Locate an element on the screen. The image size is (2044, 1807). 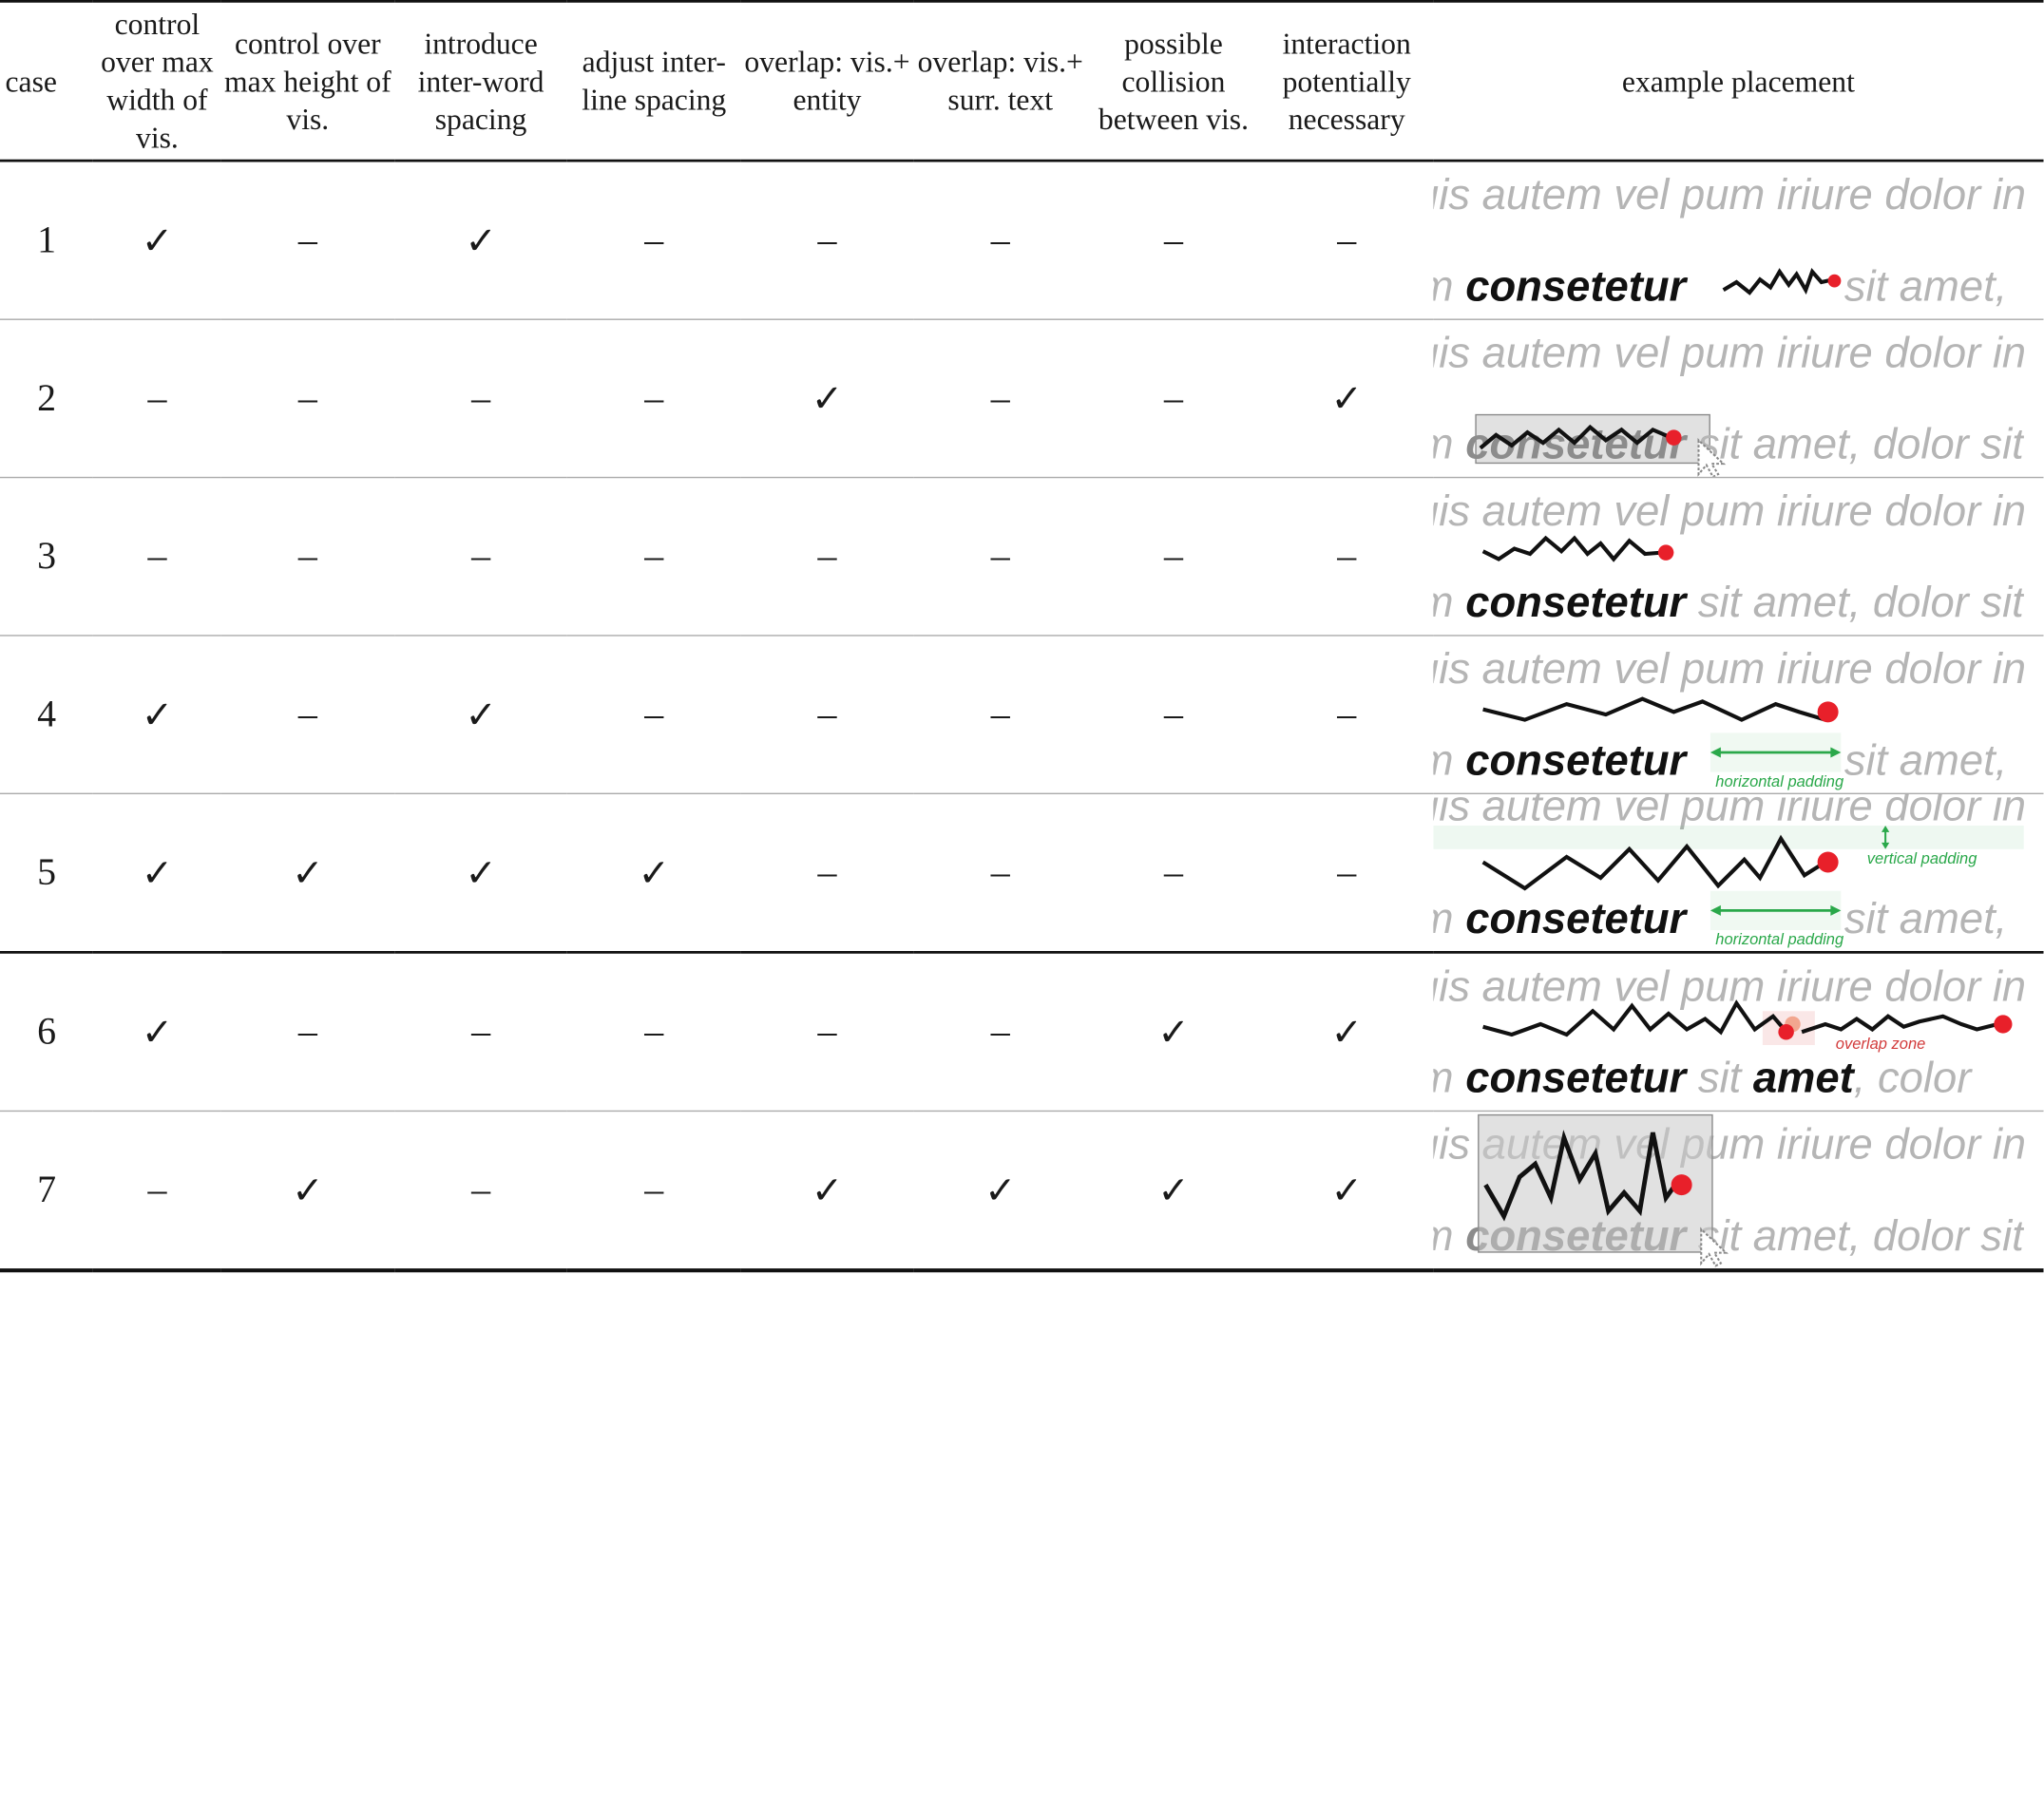
case-number: 3 is located at coordinates (47, 557).